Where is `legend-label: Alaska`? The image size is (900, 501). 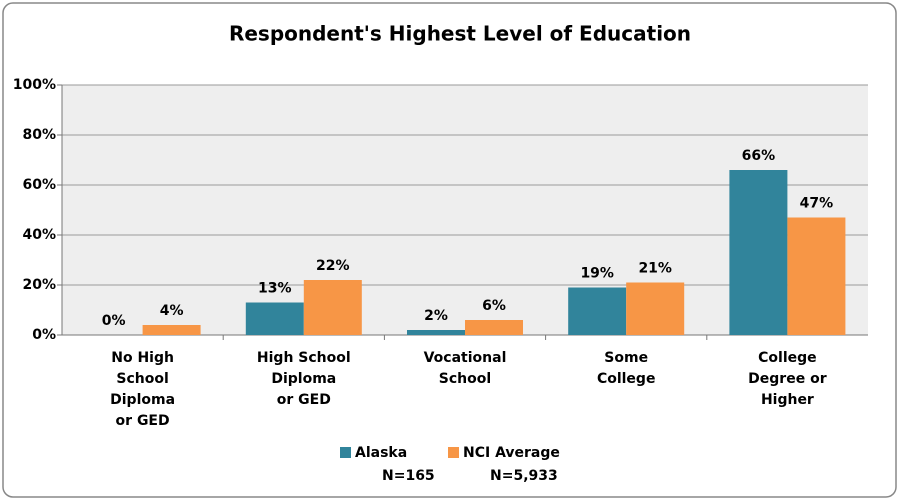
legend-label: Alaska is located at coordinates (381, 453).